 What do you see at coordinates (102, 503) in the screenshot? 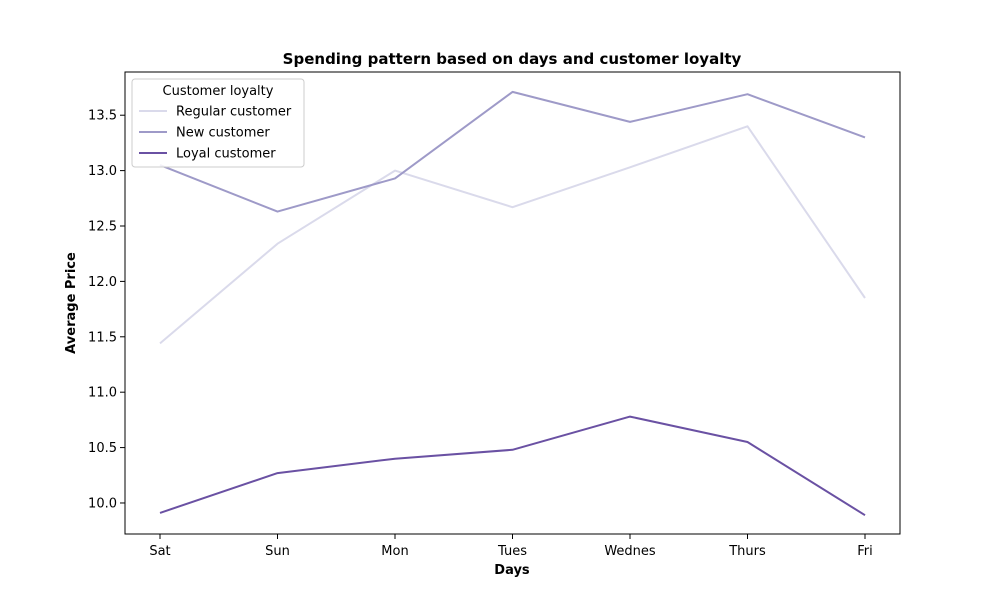
I see `y-tick-label: 10.0` at bounding box center [102, 503].